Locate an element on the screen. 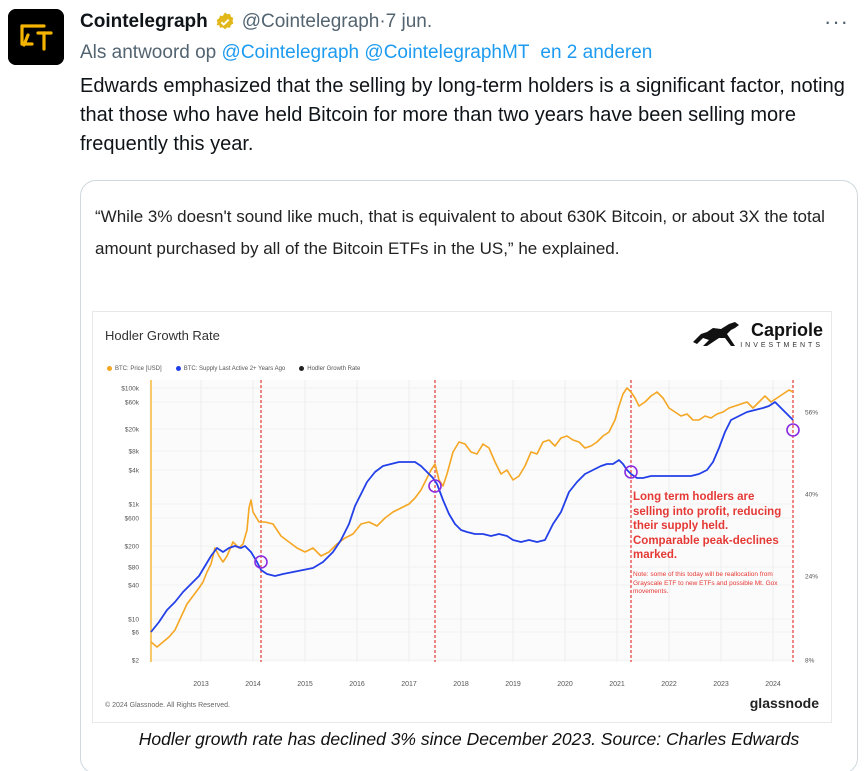  x-tick-label: 2019 is located at coordinates (513, 684).